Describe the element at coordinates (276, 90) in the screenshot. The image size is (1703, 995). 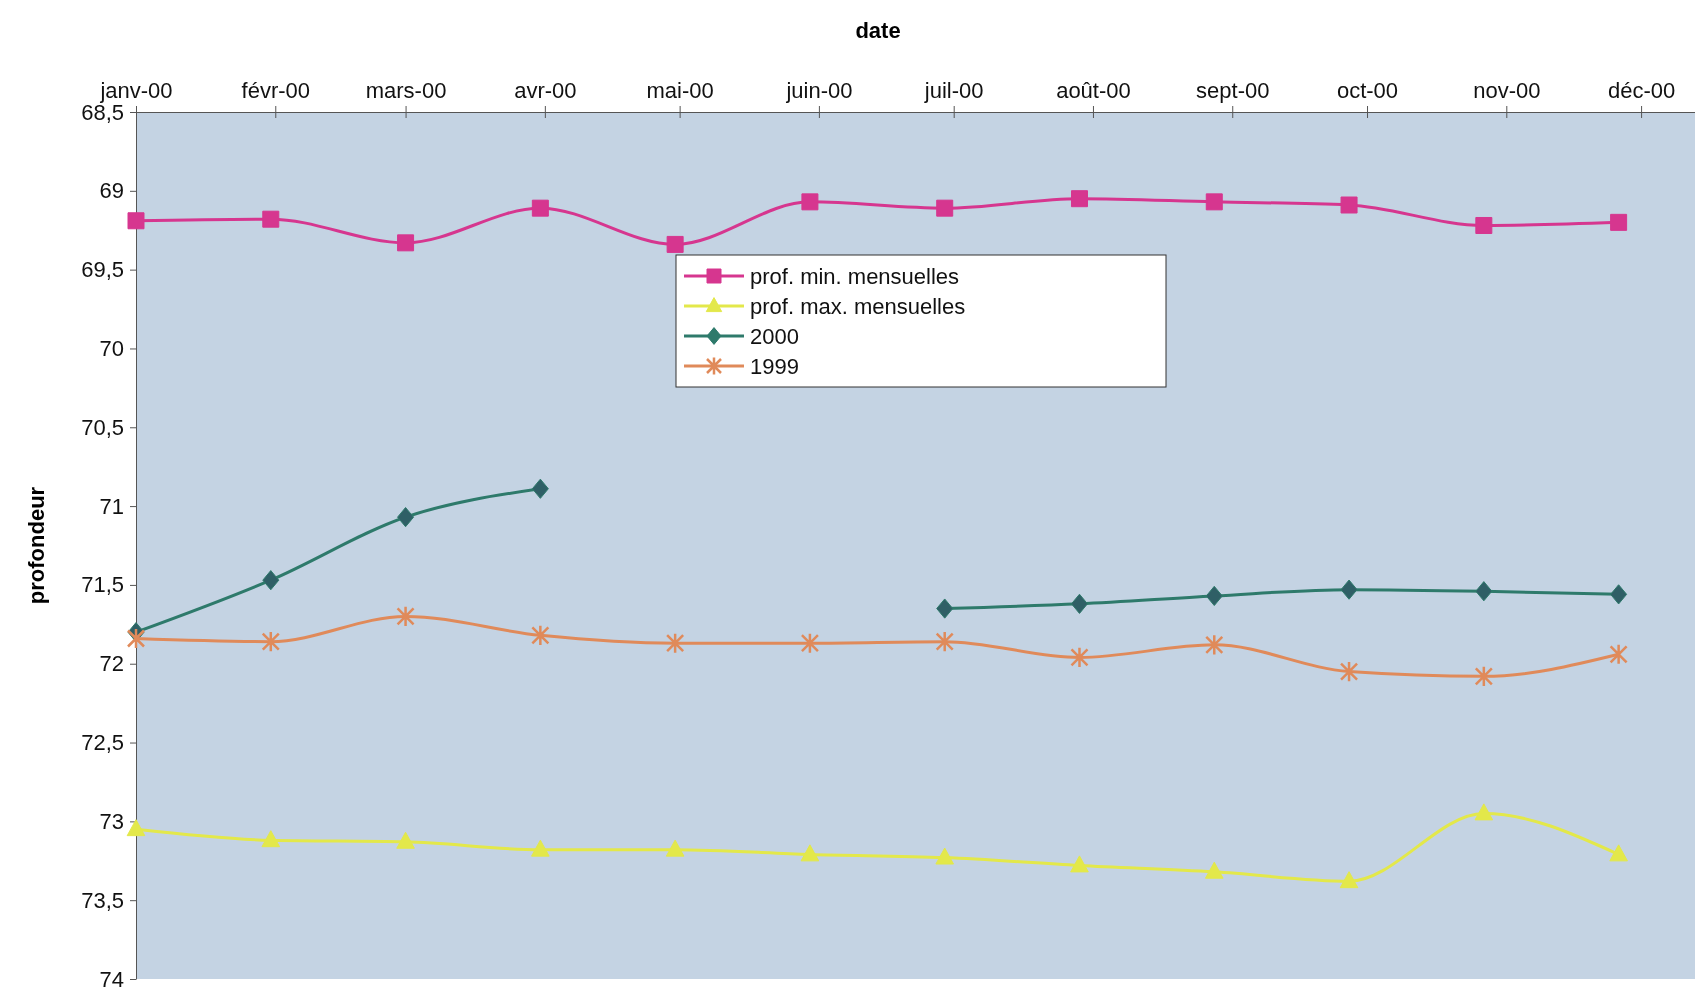
I see `x-tick-label: févr-00` at that location.